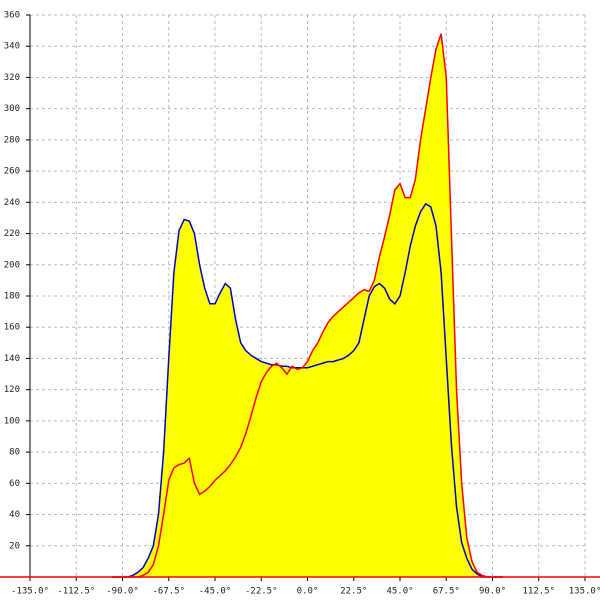 This screenshot has width=600, height=600. Describe the element at coordinates (12, 265) in the screenshot. I see `y-tick-label: 200` at that location.